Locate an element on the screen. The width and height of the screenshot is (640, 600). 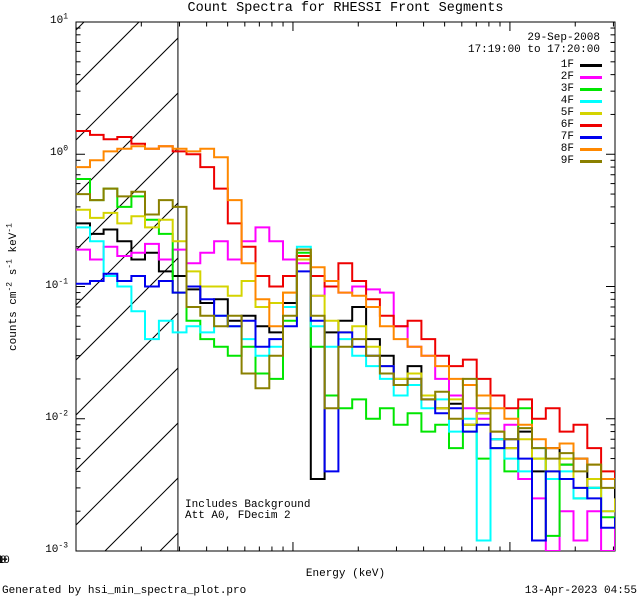
legend-label-7F: 7F is located at coordinates (567, 137).